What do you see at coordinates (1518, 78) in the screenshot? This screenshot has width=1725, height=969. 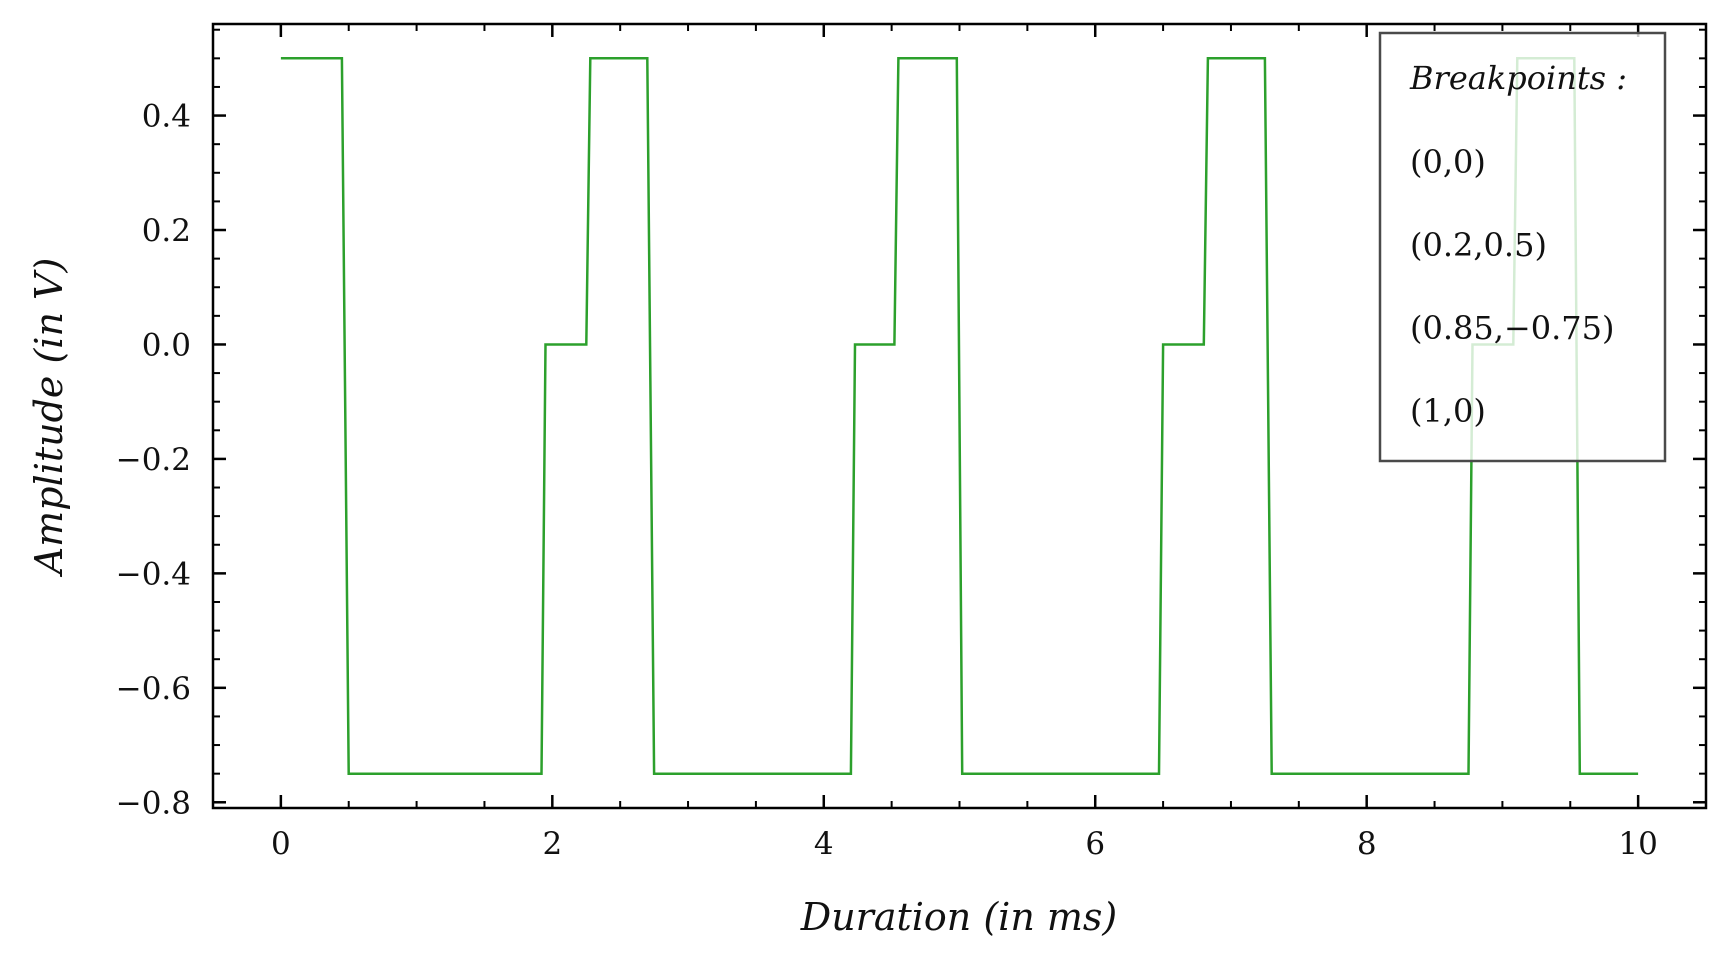 I see `legend-title: Breakpoints :` at bounding box center [1518, 78].